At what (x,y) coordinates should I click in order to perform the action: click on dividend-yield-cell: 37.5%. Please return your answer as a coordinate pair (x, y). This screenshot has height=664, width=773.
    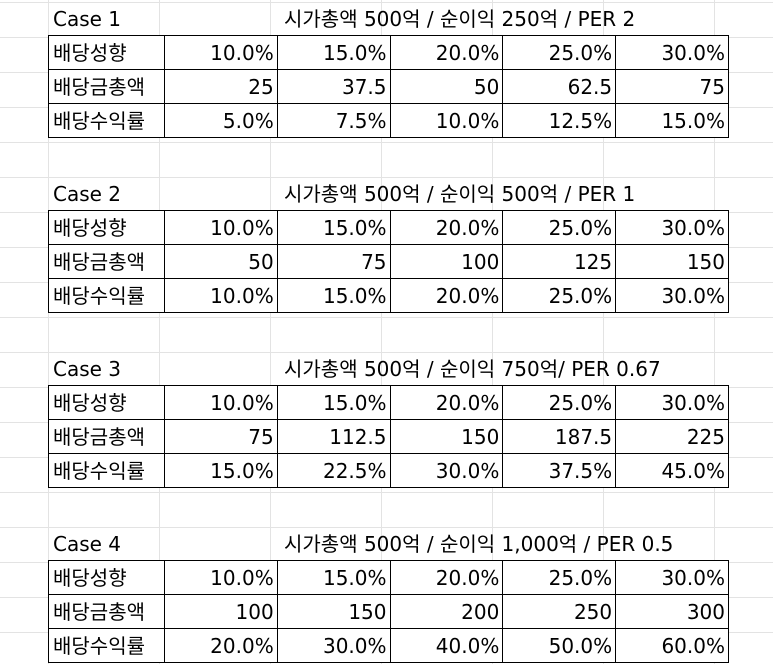
    Looking at the image, I should click on (559, 470).